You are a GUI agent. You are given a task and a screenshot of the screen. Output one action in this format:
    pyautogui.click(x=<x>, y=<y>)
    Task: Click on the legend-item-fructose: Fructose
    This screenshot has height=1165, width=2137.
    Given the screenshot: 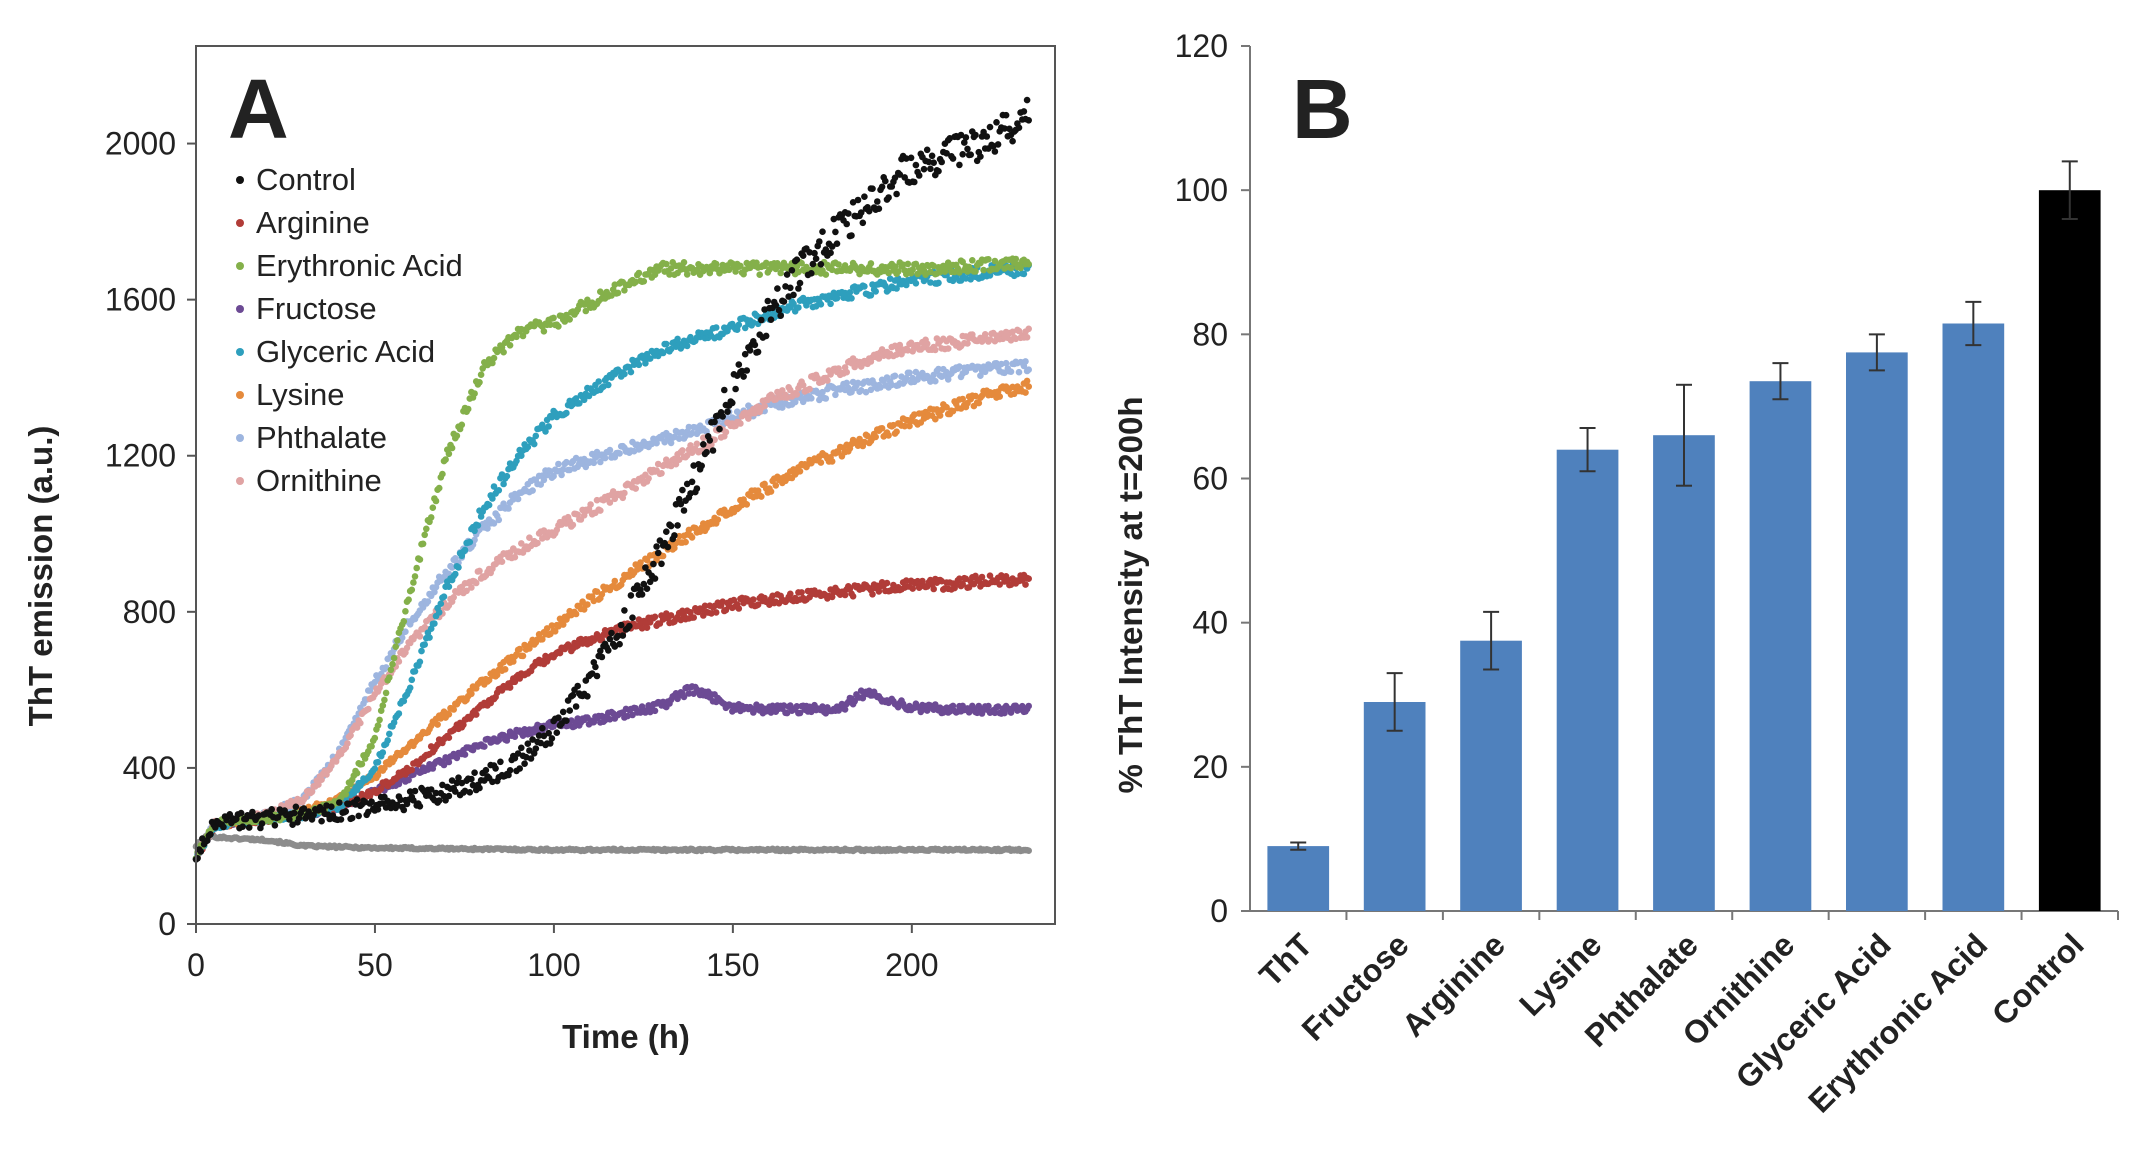 What is the action you would take?
    pyautogui.click(x=306, y=308)
    